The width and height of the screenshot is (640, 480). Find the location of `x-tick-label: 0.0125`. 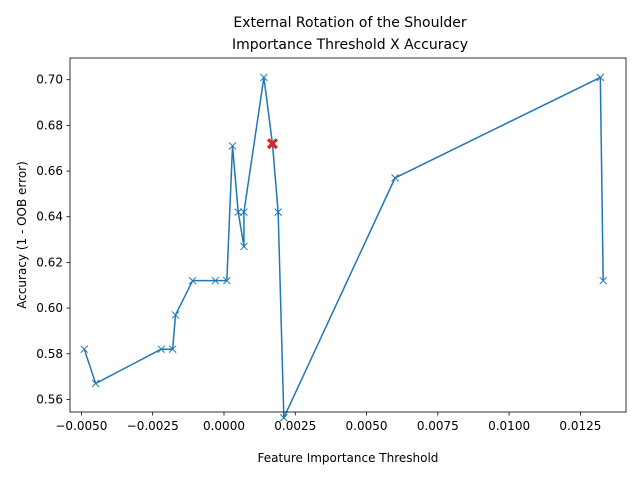

x-tick-label: 0.0125 is located at coordinates (580, 426).